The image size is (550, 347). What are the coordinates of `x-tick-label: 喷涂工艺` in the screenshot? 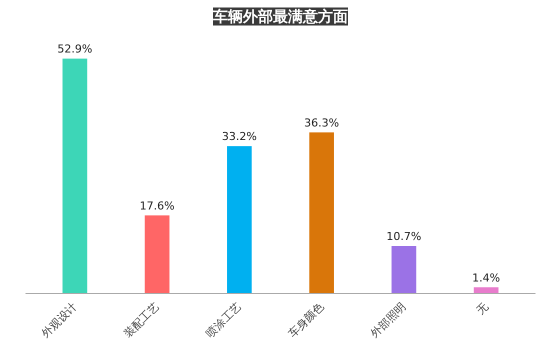 It's located at (224, 320).